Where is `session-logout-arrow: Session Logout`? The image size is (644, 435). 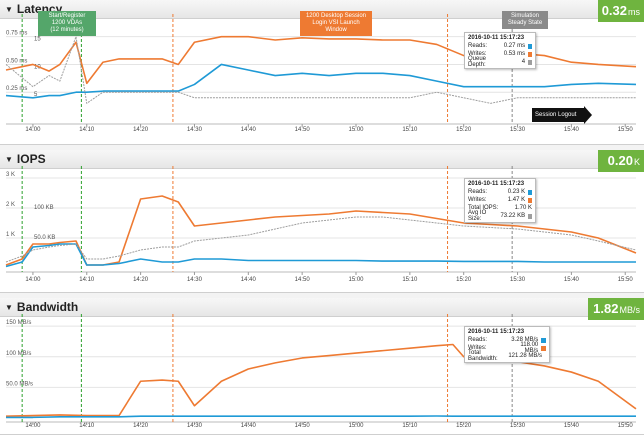 session-logout-arrow: Session Logout is located at coordinates (562, 115).